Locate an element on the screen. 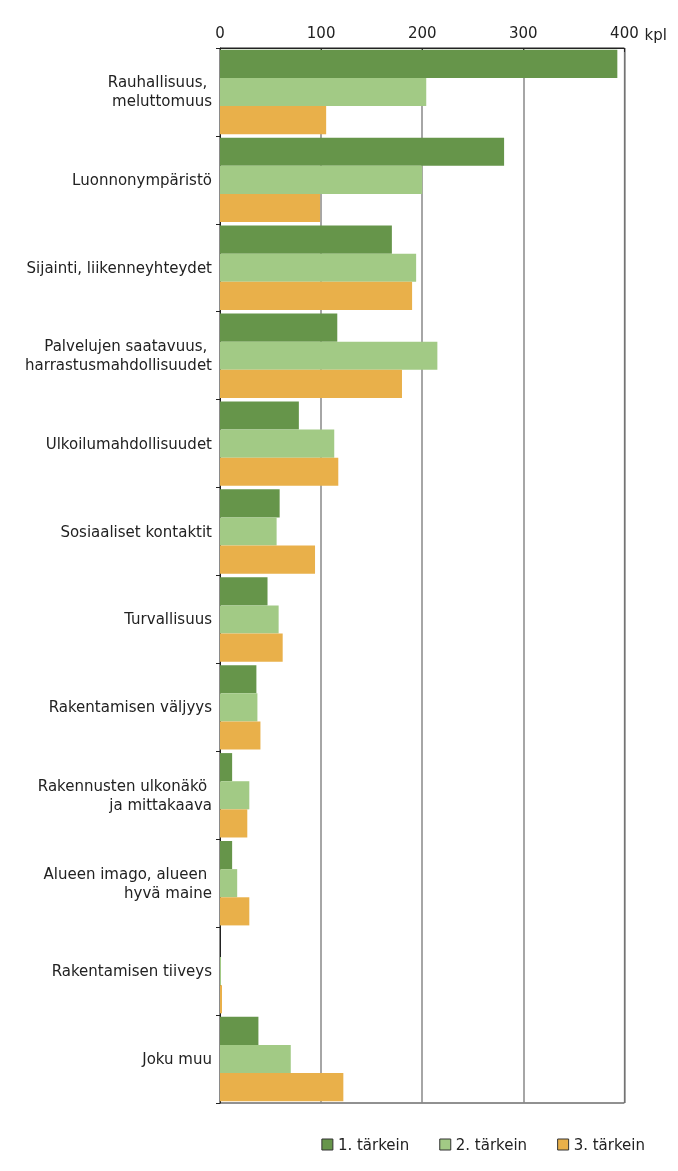 This screenshot has height=1171, width=678. x-tick-label: 300 is located at coordinates (523, 32).